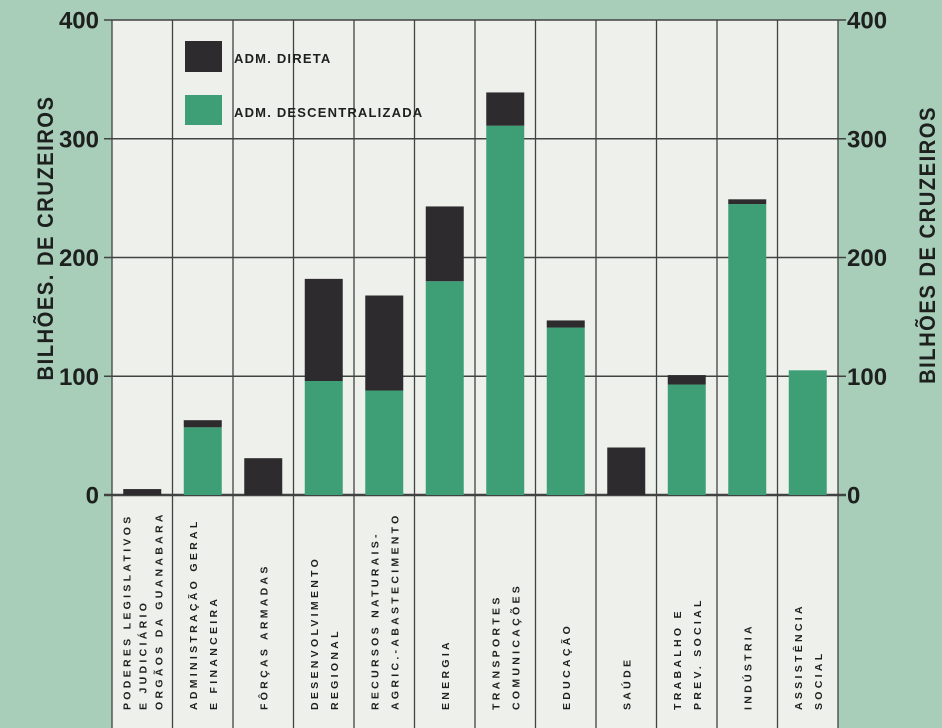  What do you see at coordinates (304, 83) in the screenshot?
I see `legend: ADM. DIRETA ADM. DESCENTRALIZADA` at bounding box center [304, 83].